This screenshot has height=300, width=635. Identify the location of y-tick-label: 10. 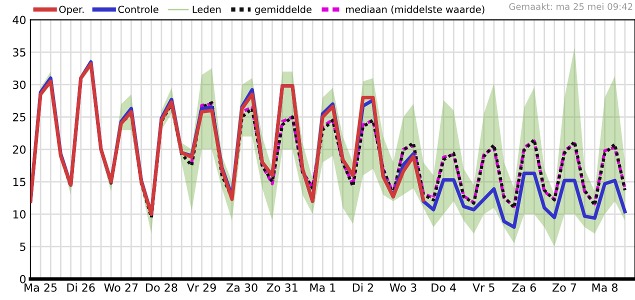
(19, 214).